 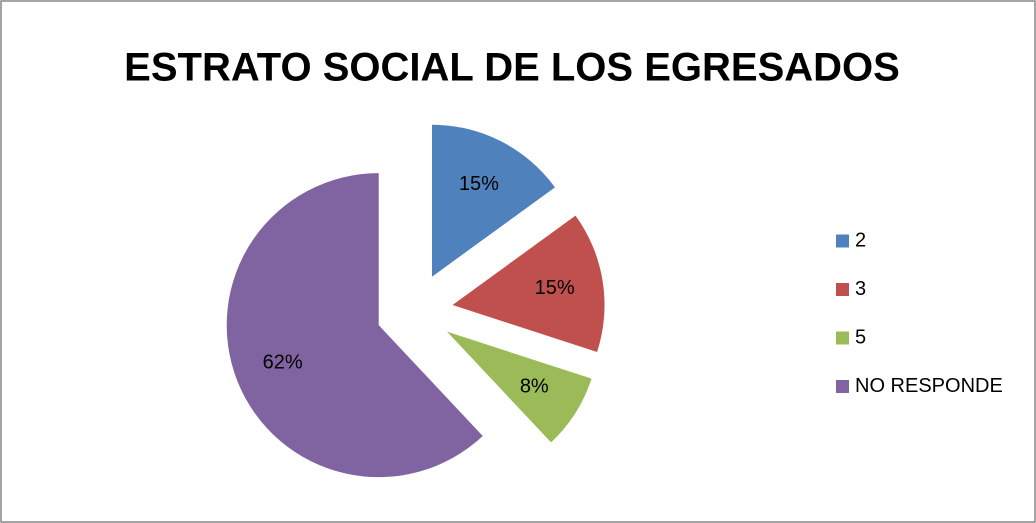 What do you see at coordinates (283, 363) in the screenshot?
I see `data-label: 62%` at bounding box center [283, 363].